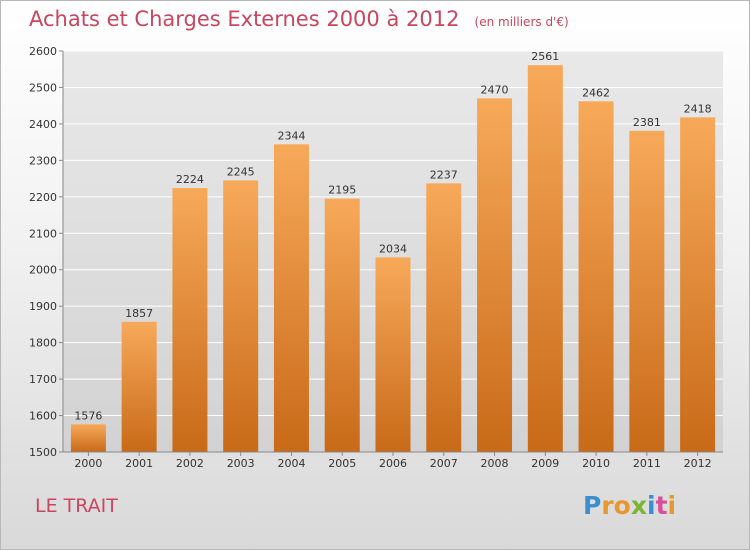  Describe the element at coordinates (43, 379) in the screenshot. I see `y-tick-label: 1700` at that location.